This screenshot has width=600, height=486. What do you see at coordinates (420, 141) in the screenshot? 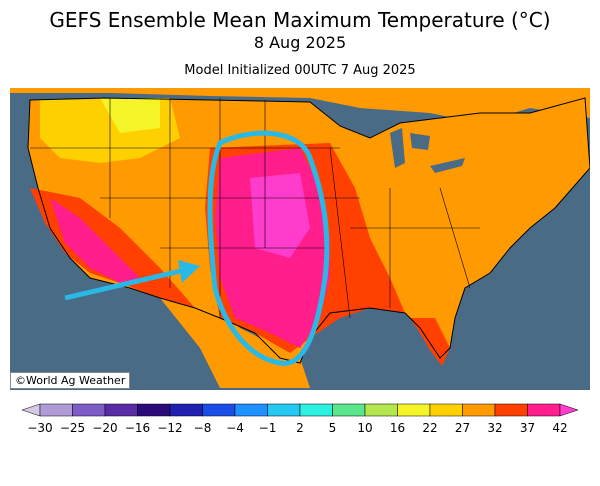
I see `lake-huron` at bounding box center [420, 141].